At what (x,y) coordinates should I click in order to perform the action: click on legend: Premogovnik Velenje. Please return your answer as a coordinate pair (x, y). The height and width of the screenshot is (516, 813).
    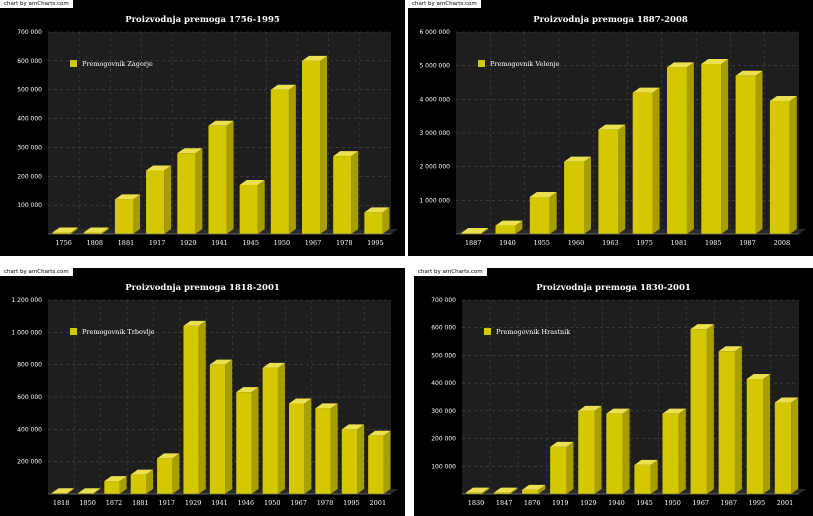
    Looking at the image, I should click on (518, 64).